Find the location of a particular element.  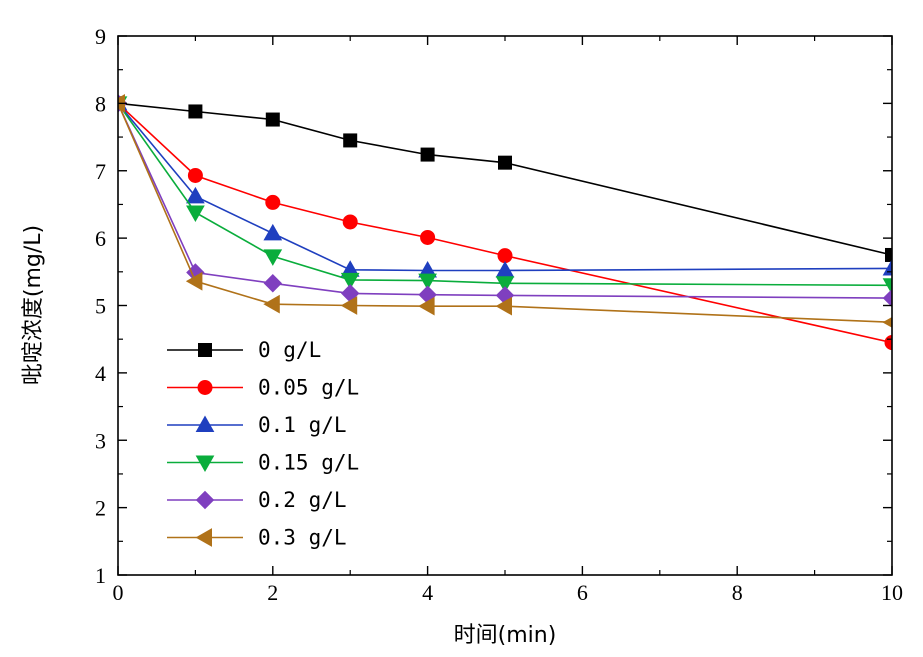

y-tick-label: 7 is located at coordinates (100, 171).